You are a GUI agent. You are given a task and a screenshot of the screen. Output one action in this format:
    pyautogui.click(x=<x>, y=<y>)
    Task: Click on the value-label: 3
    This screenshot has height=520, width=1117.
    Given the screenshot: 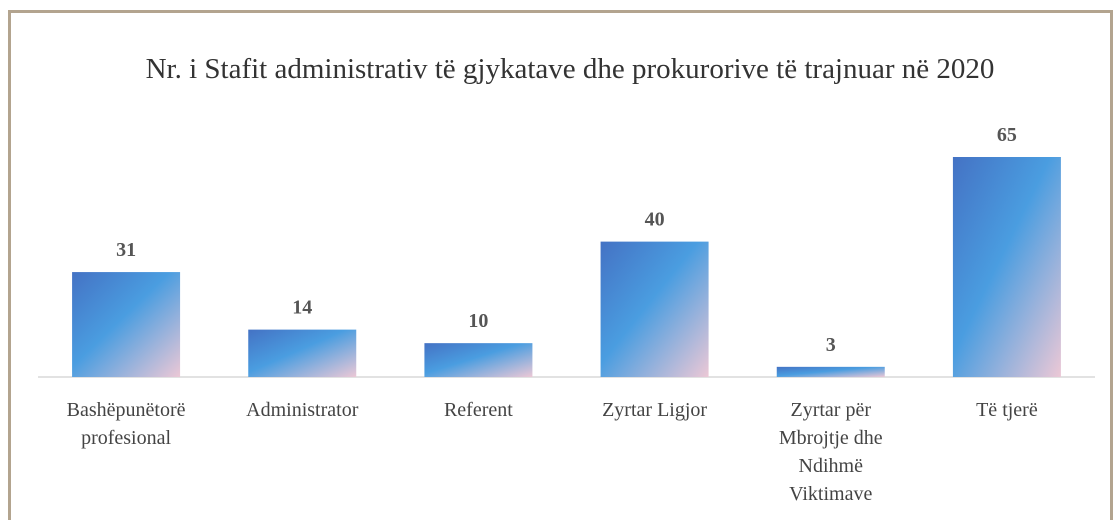 What is the action you would take?
    pyautogui.click(x=831, y=345)
    